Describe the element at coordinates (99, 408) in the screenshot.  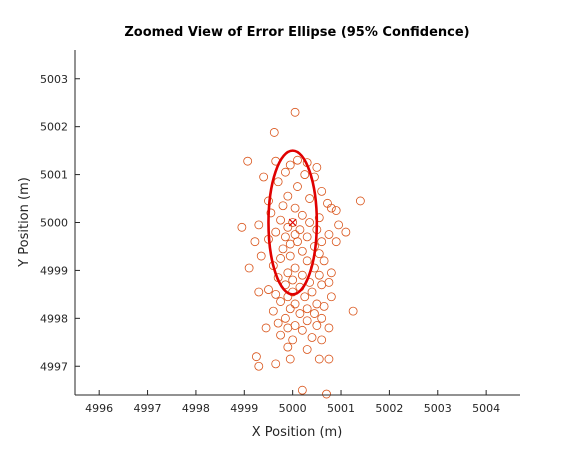
I see `x-tick-label-4996: 4996` at that location.